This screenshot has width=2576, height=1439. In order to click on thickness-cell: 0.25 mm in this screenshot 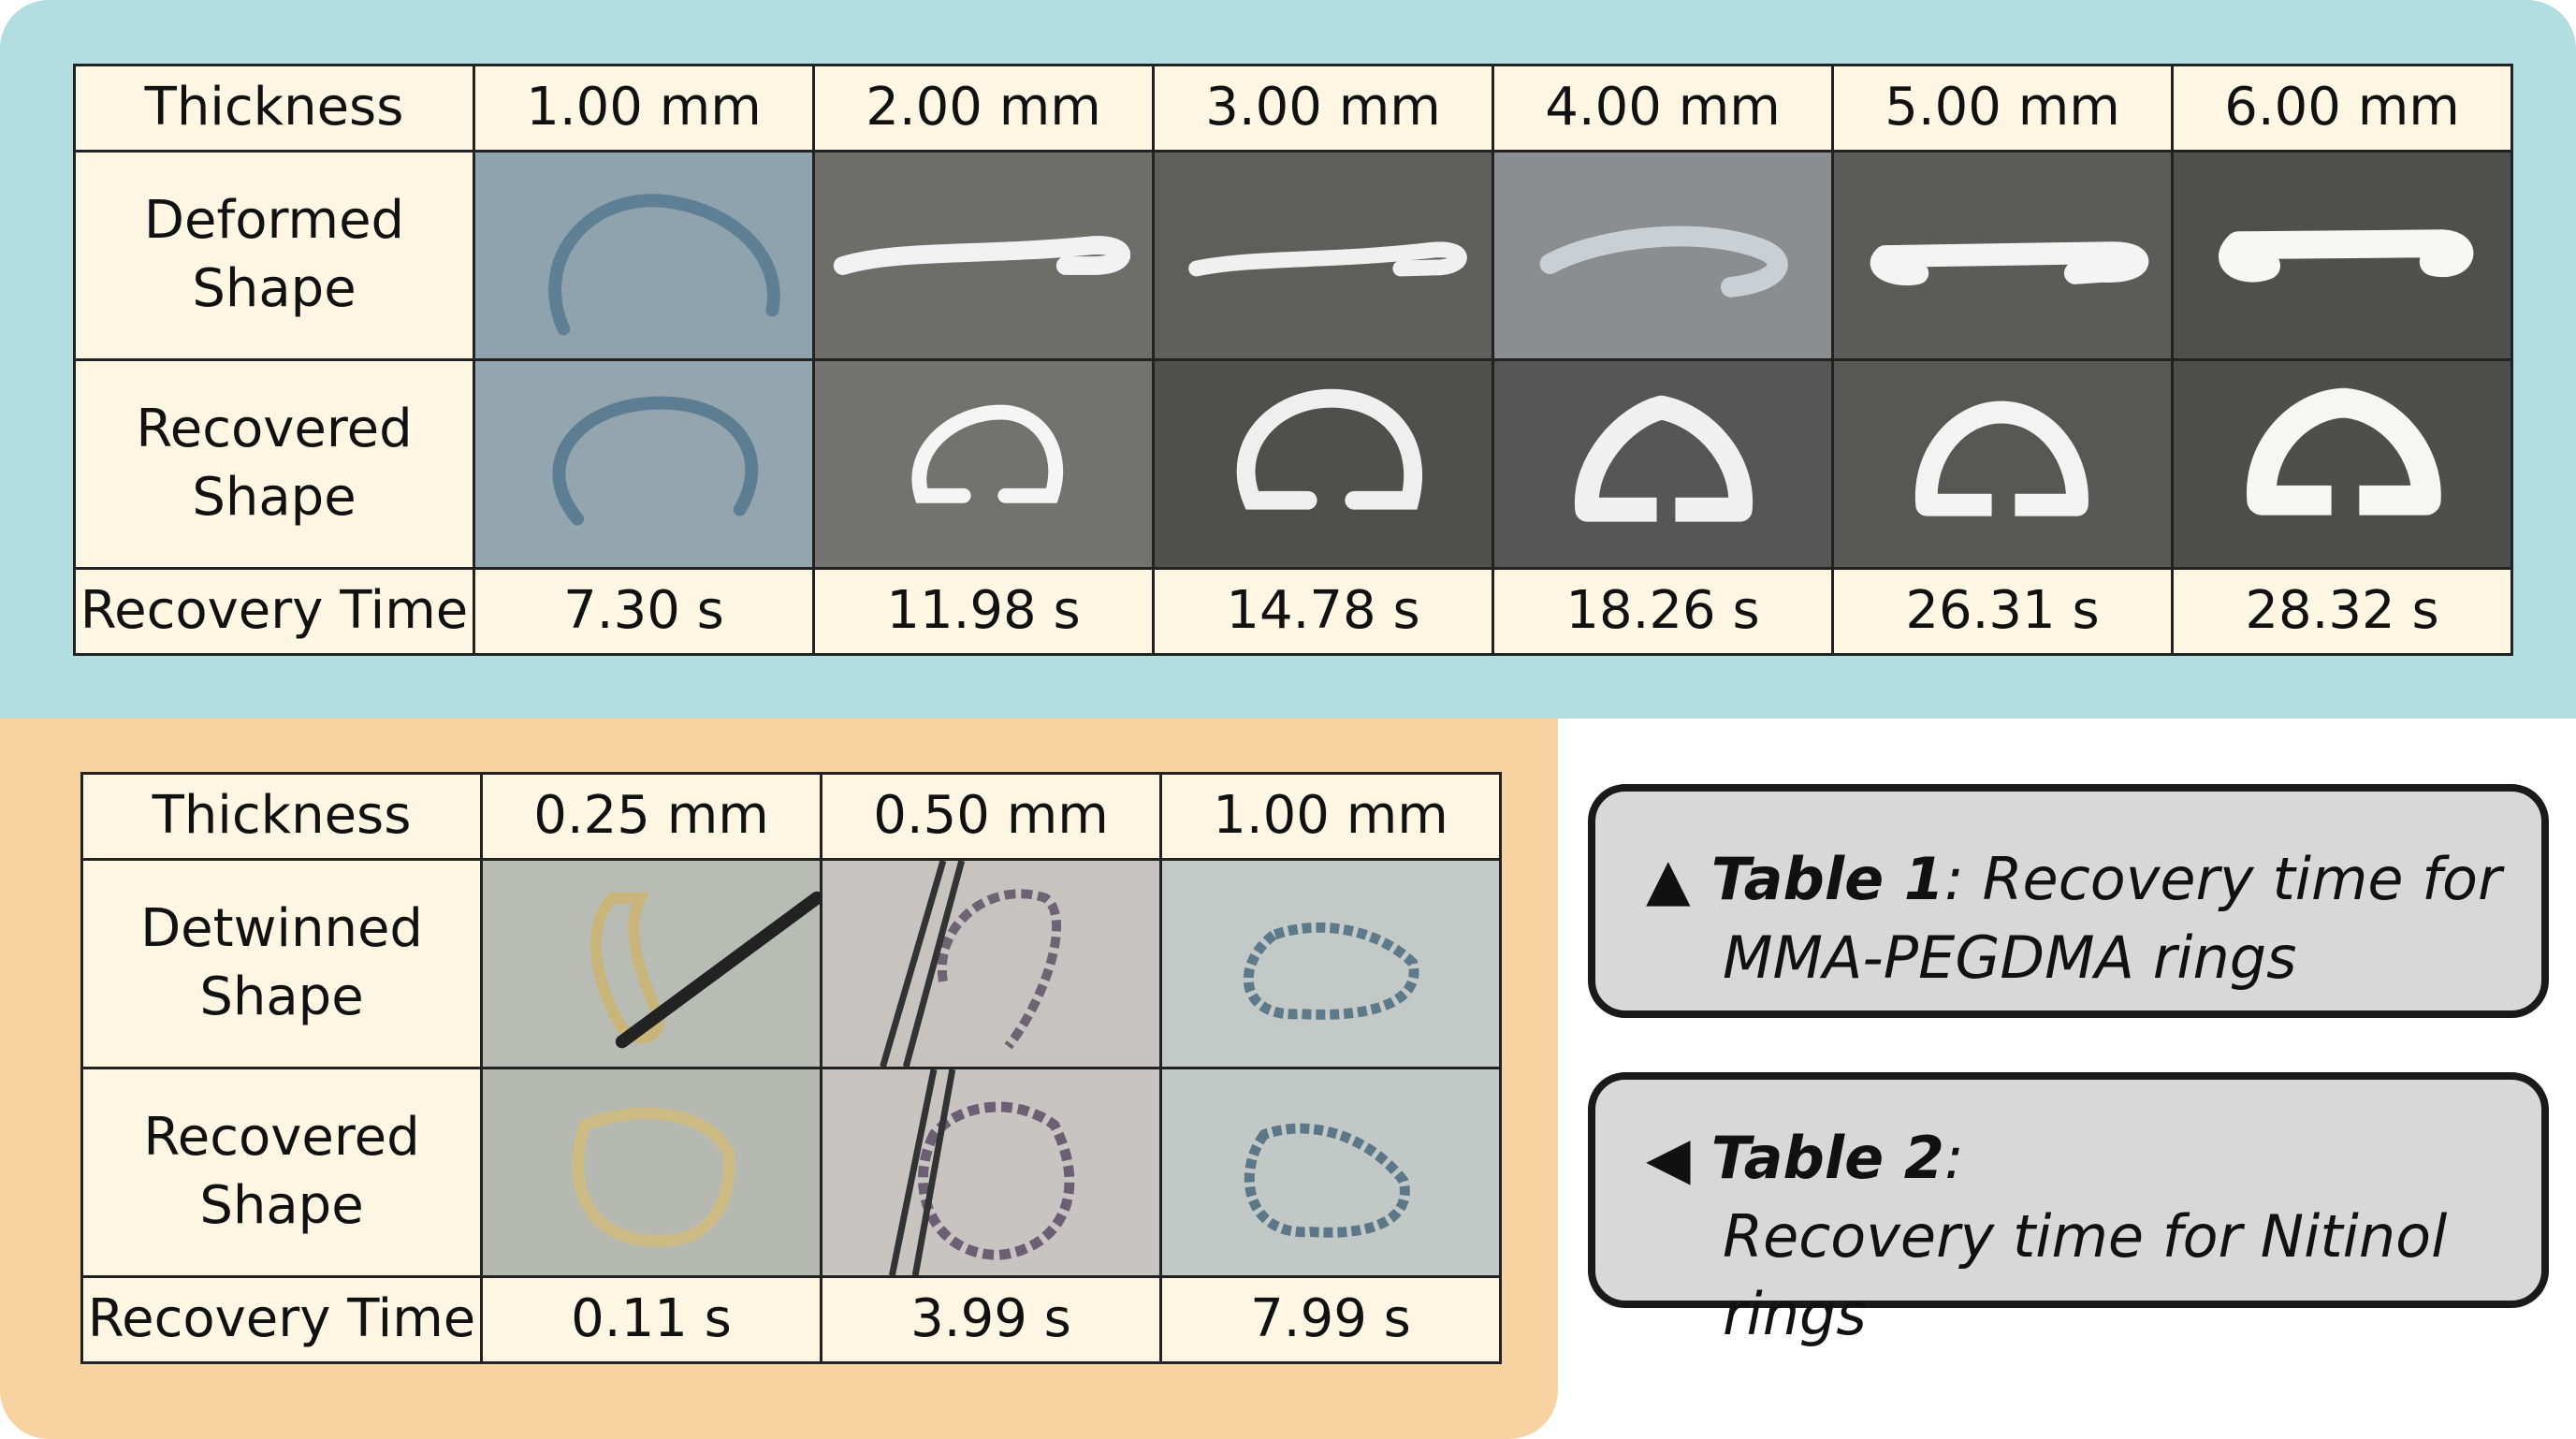, I will do `click(651, 816)`.